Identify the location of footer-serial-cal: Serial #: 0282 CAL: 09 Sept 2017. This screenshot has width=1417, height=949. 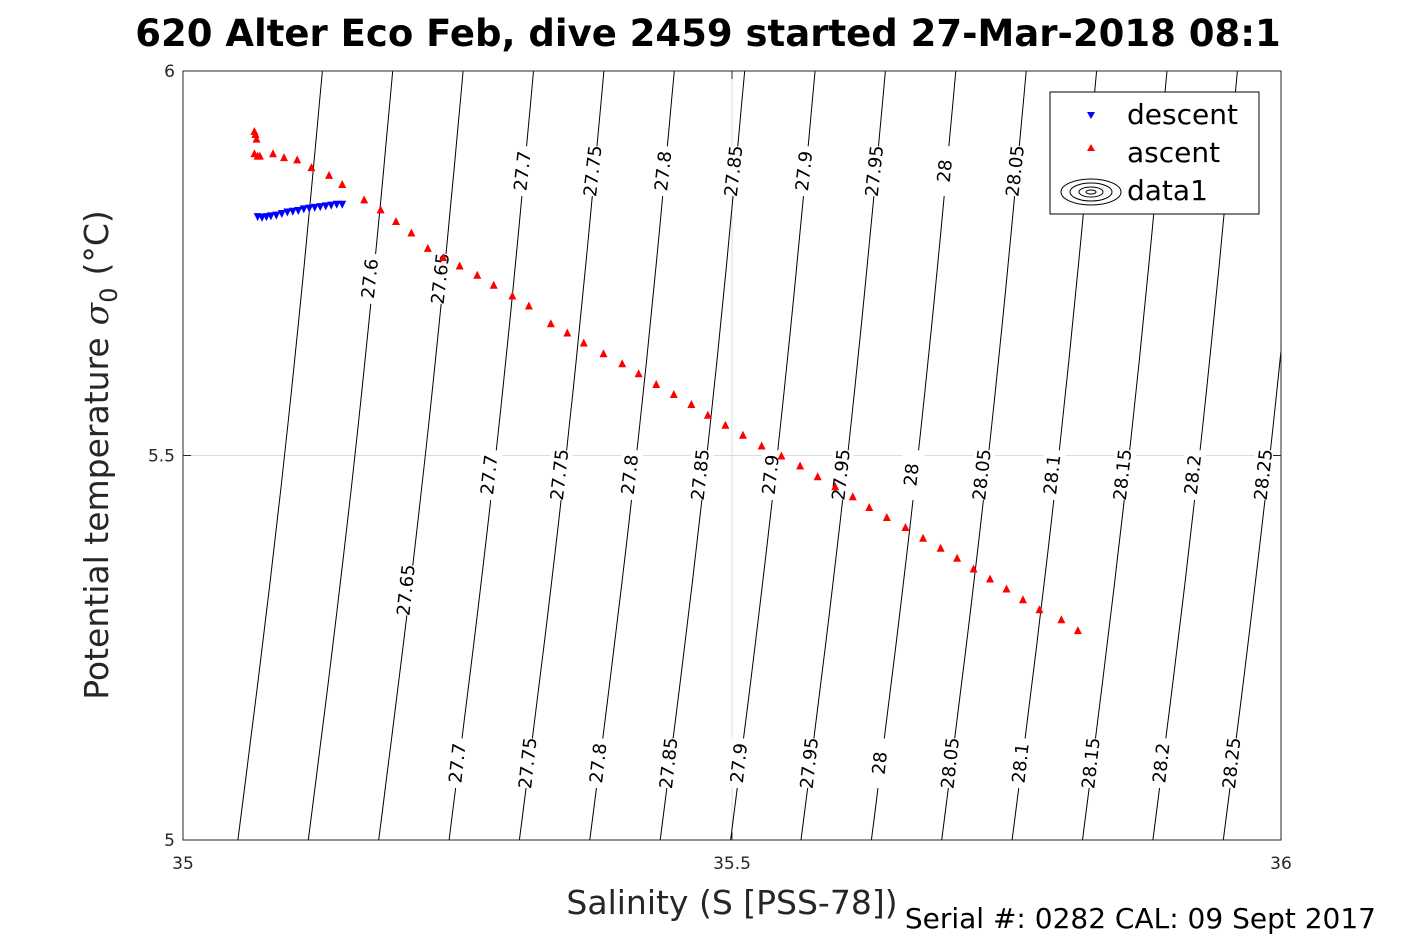
(1140, 918).